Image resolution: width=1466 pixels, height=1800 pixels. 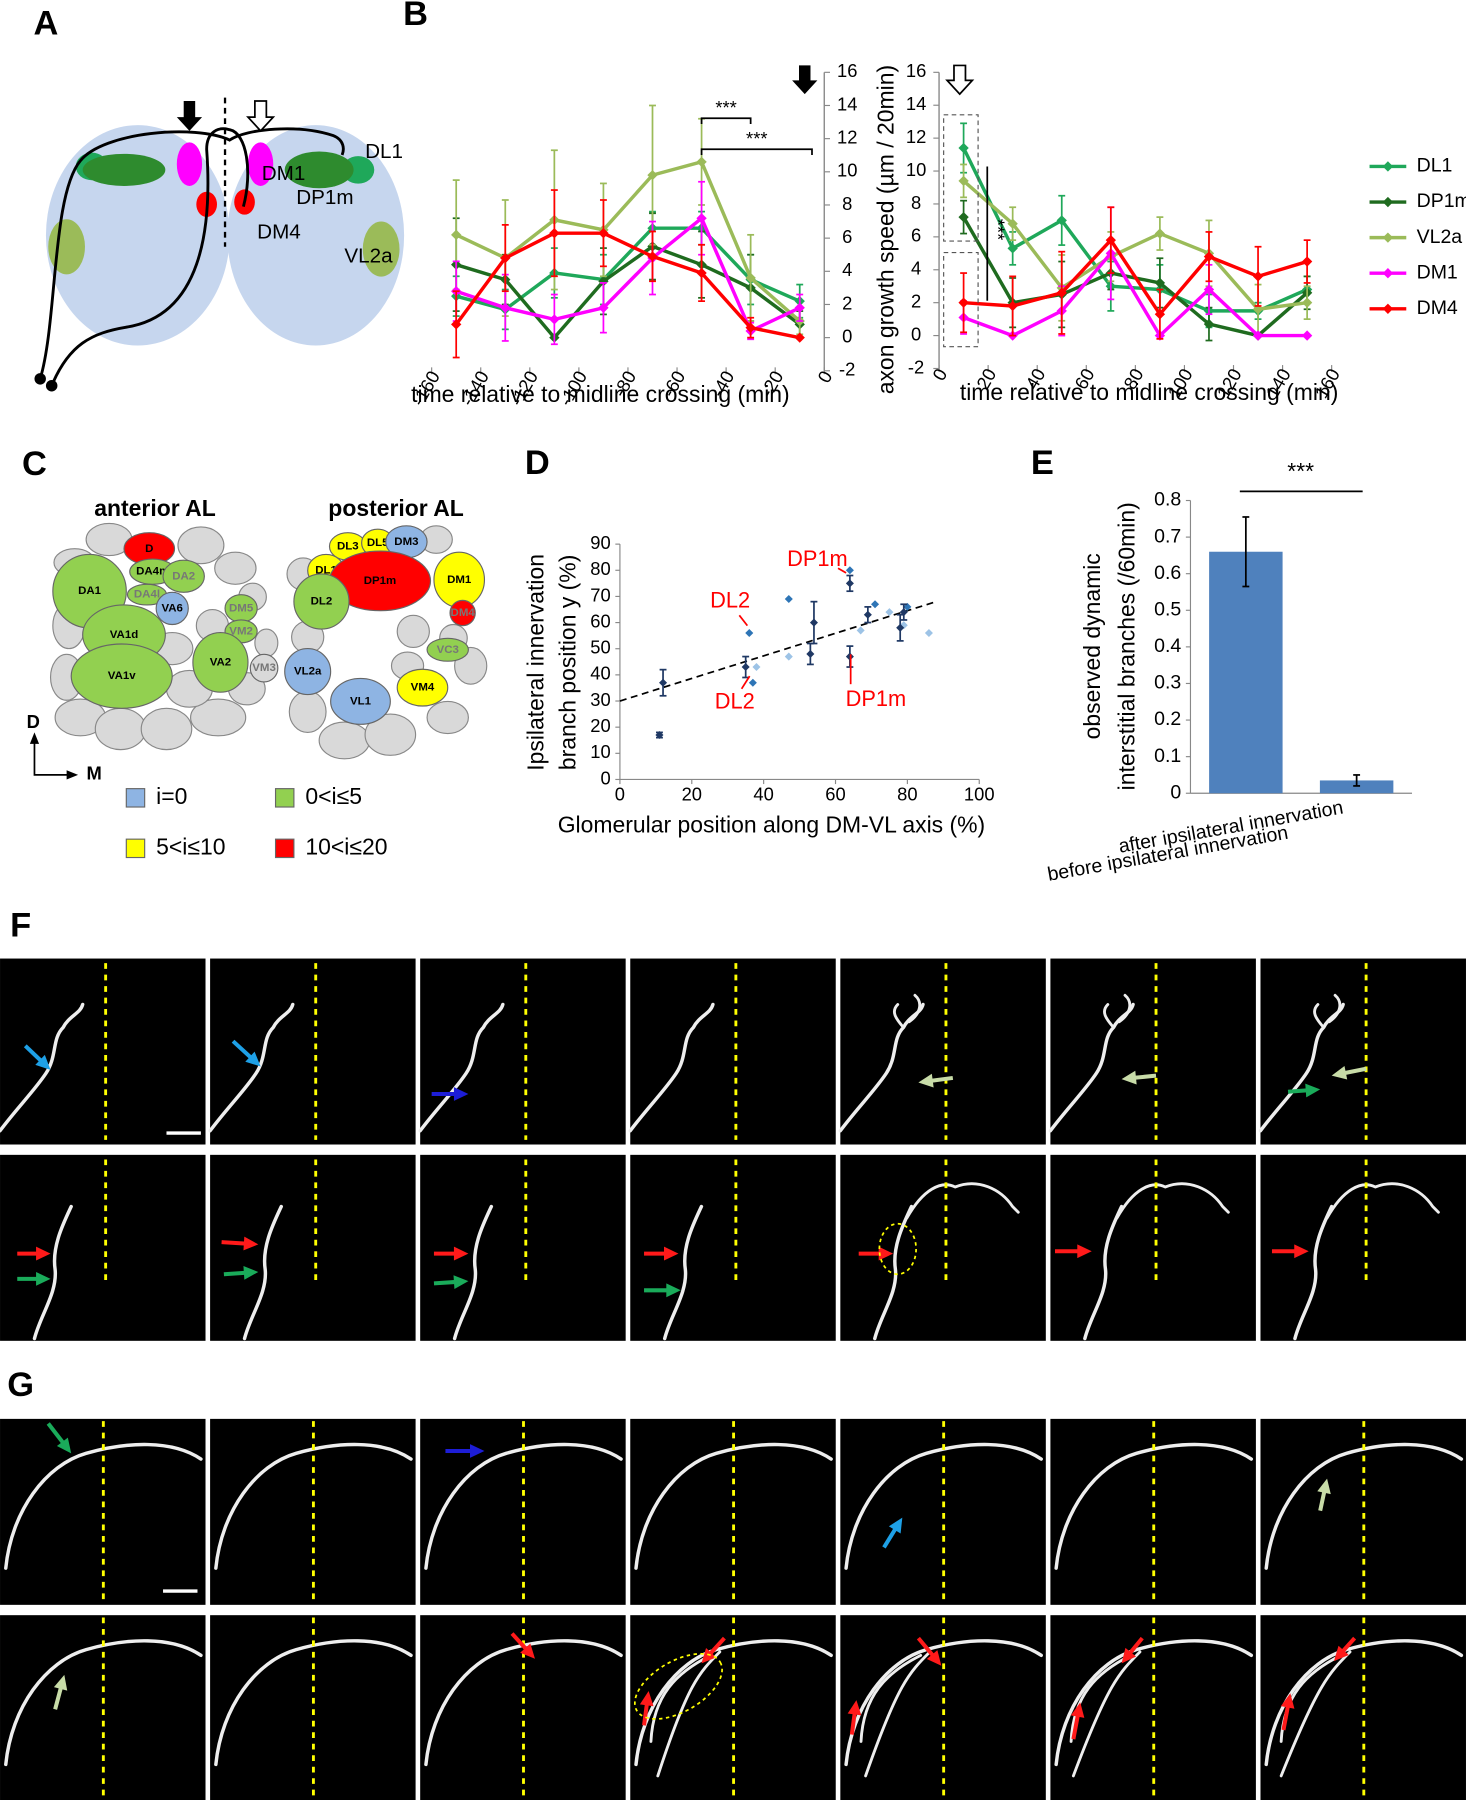 I want to click on y-tick-label: 0.7, so click(x=1167, y=536).